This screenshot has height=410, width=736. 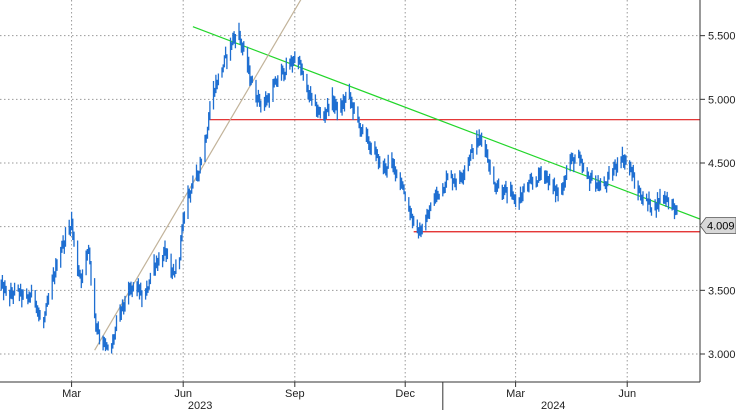 What do you see at coordinates (722, 164) in the screenshot?
I see `y-tick-label: 4.500` at bounding box center [722, 164].